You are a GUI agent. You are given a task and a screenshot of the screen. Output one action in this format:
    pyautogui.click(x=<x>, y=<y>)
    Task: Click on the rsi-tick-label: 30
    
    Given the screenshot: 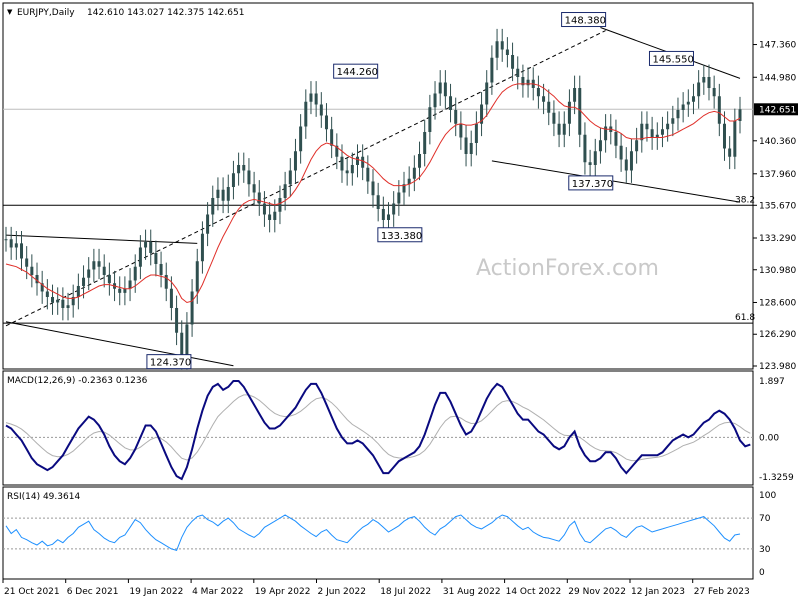 What is the action you would take?
    pyautogui.click(x=765, y=550)
    